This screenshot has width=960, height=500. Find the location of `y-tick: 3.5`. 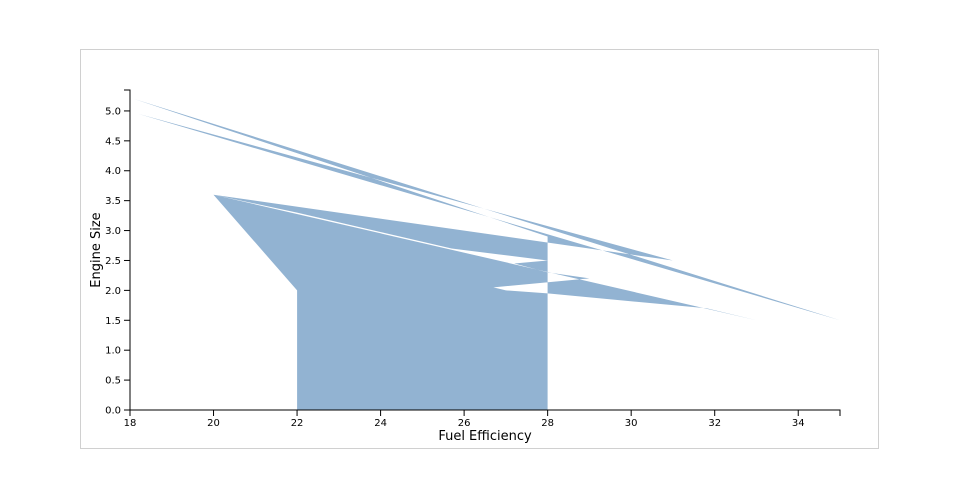

y-tick: 3.5 is located at coordinates (117, 201).